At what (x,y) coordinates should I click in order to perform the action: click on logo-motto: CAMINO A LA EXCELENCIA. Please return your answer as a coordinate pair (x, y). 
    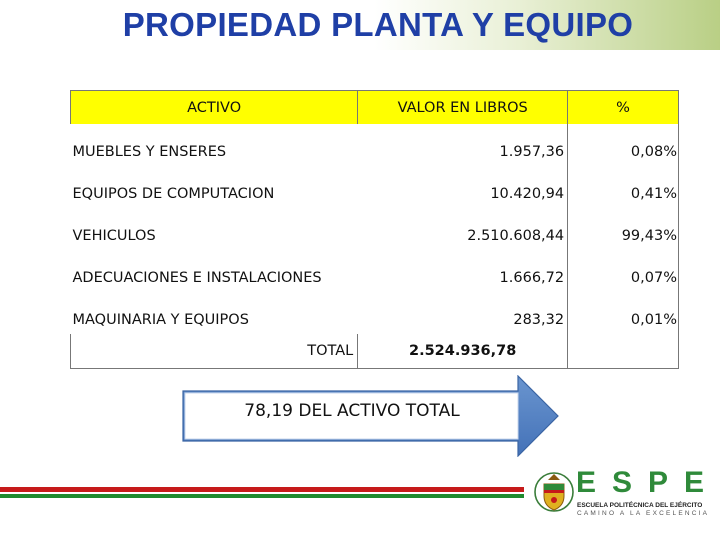
    Looking at the image, I should click on (643, 513).